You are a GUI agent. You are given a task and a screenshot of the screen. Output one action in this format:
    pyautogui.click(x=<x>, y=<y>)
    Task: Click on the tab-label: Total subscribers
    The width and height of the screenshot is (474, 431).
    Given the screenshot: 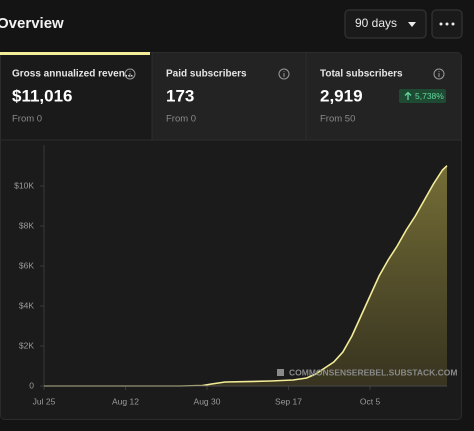 What is the action you would take?
    pyautogui.click(x=361, y=74)
    